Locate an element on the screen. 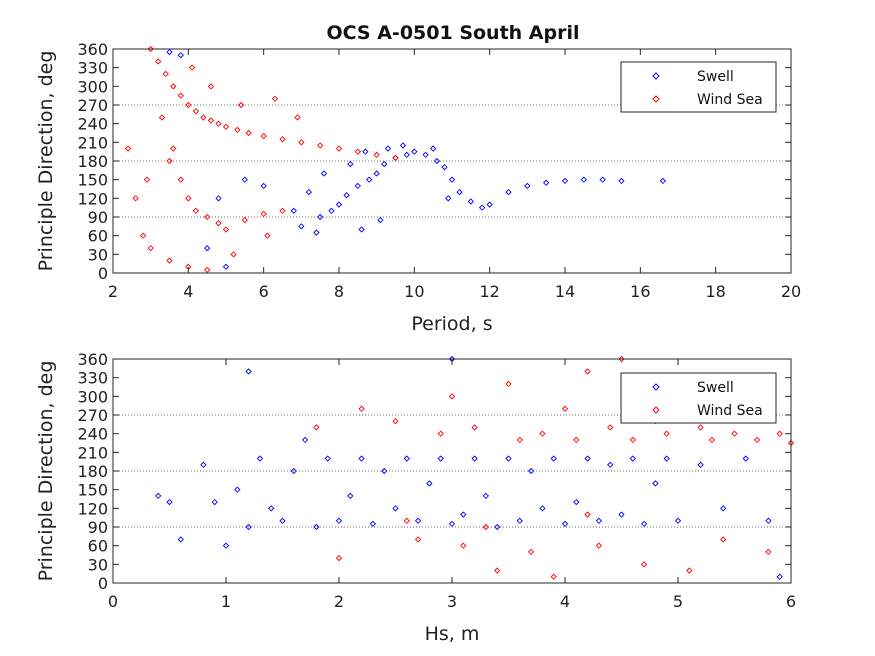 This screenshot has height=656, width=875. x-tick-label: 2 is located at coordinates (113, 291).